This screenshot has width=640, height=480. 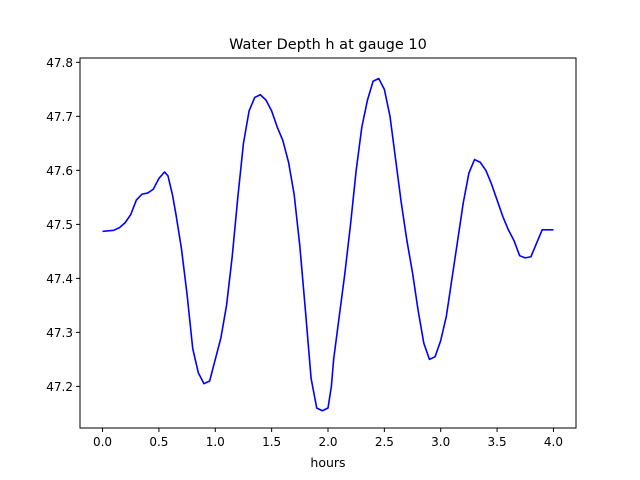 I want to click on x-tick-label: 0.5, so click(x=158, y=442).